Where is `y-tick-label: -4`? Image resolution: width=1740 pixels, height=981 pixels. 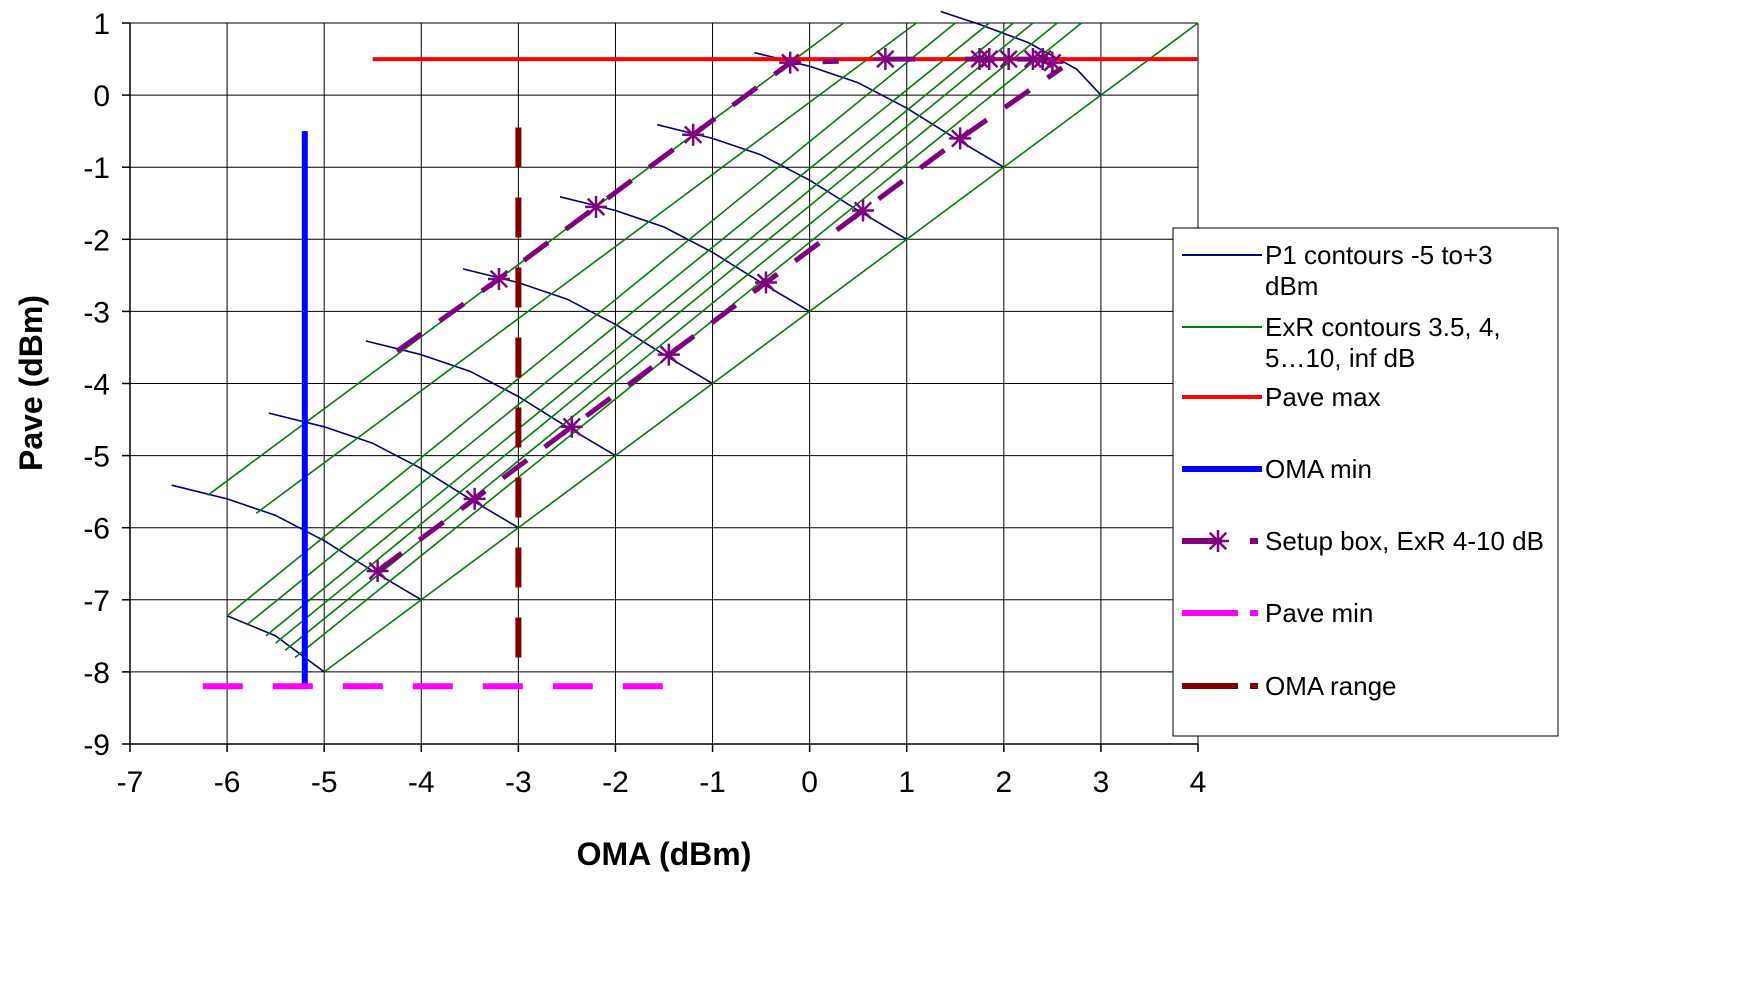 y-tick-label: -4 is located at coordinates (96, 385).